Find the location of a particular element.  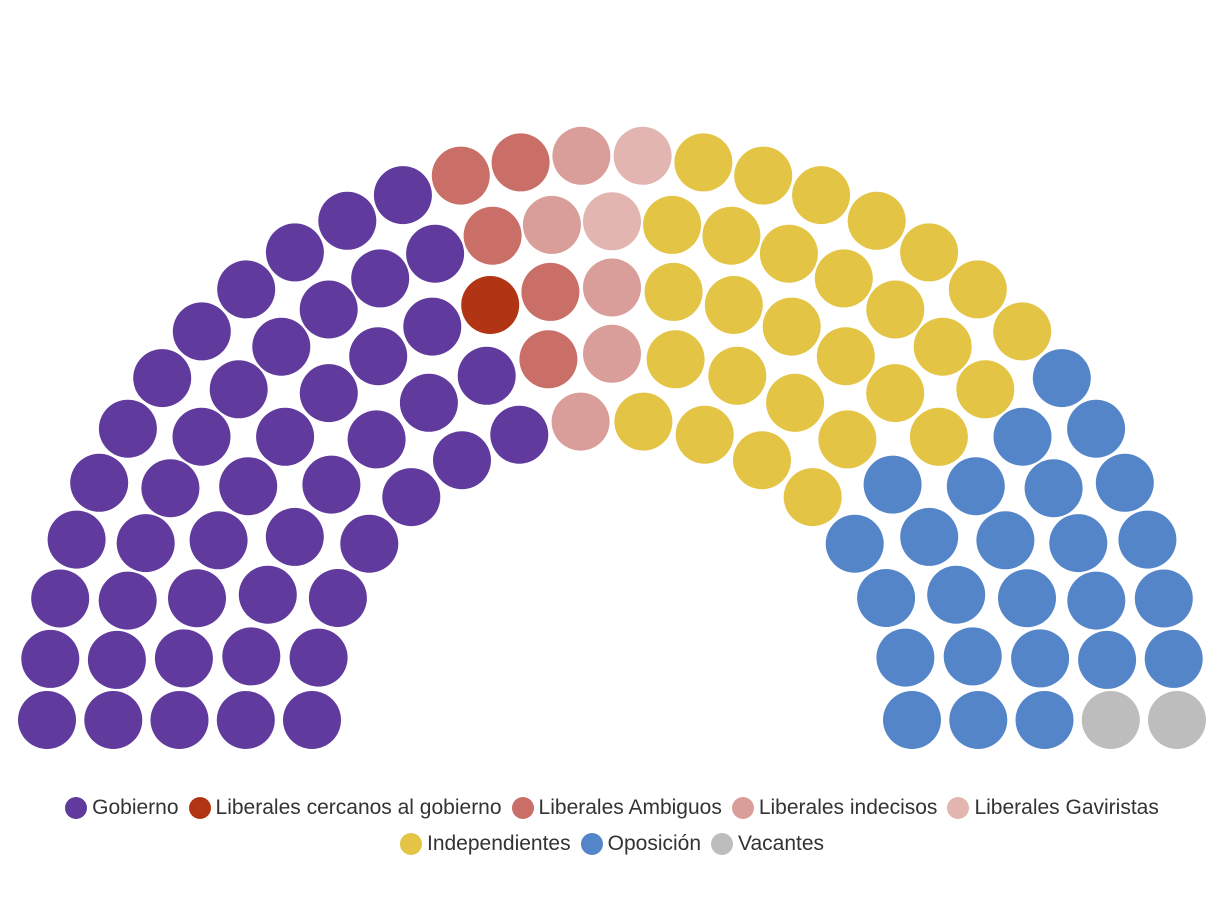

legend-row: Independientes Oposición Vacantes is located at coordinates (611, 844).